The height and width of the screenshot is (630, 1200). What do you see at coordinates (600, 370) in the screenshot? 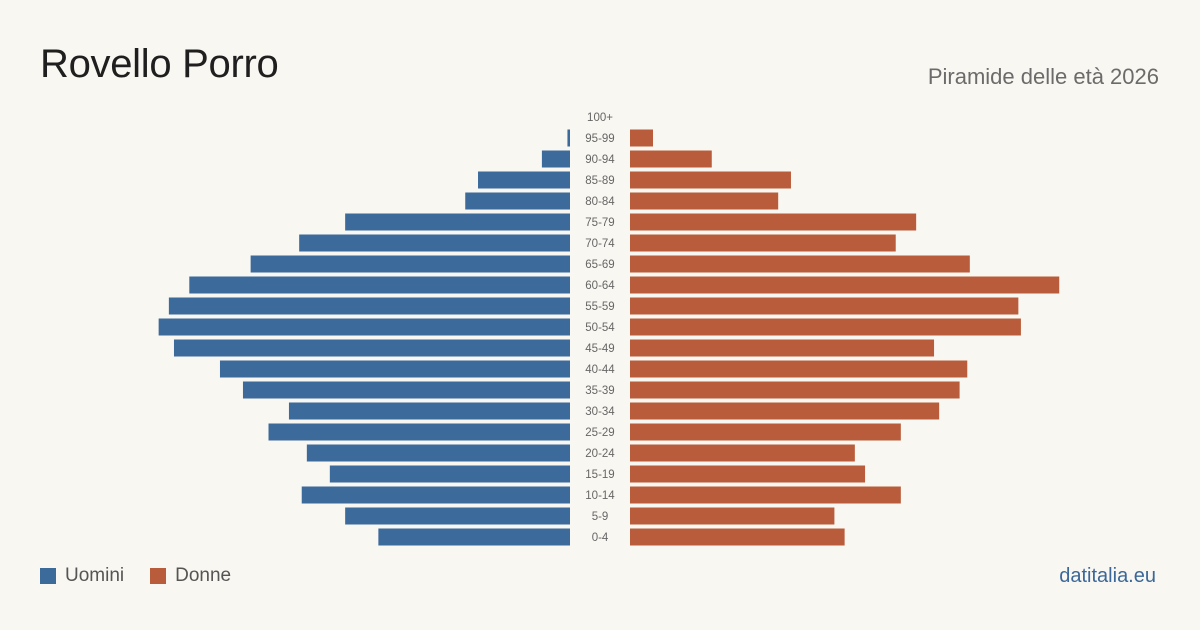
I see `age-label-40-44: 40-44` at bounding box center [600, 370].